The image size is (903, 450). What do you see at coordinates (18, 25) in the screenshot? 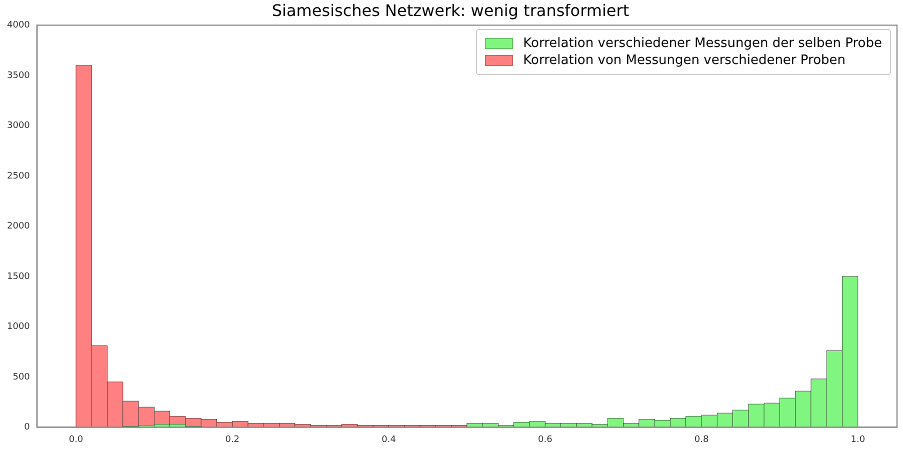
I see `y-tick-label: 4000` at bounding box center [18, 25].